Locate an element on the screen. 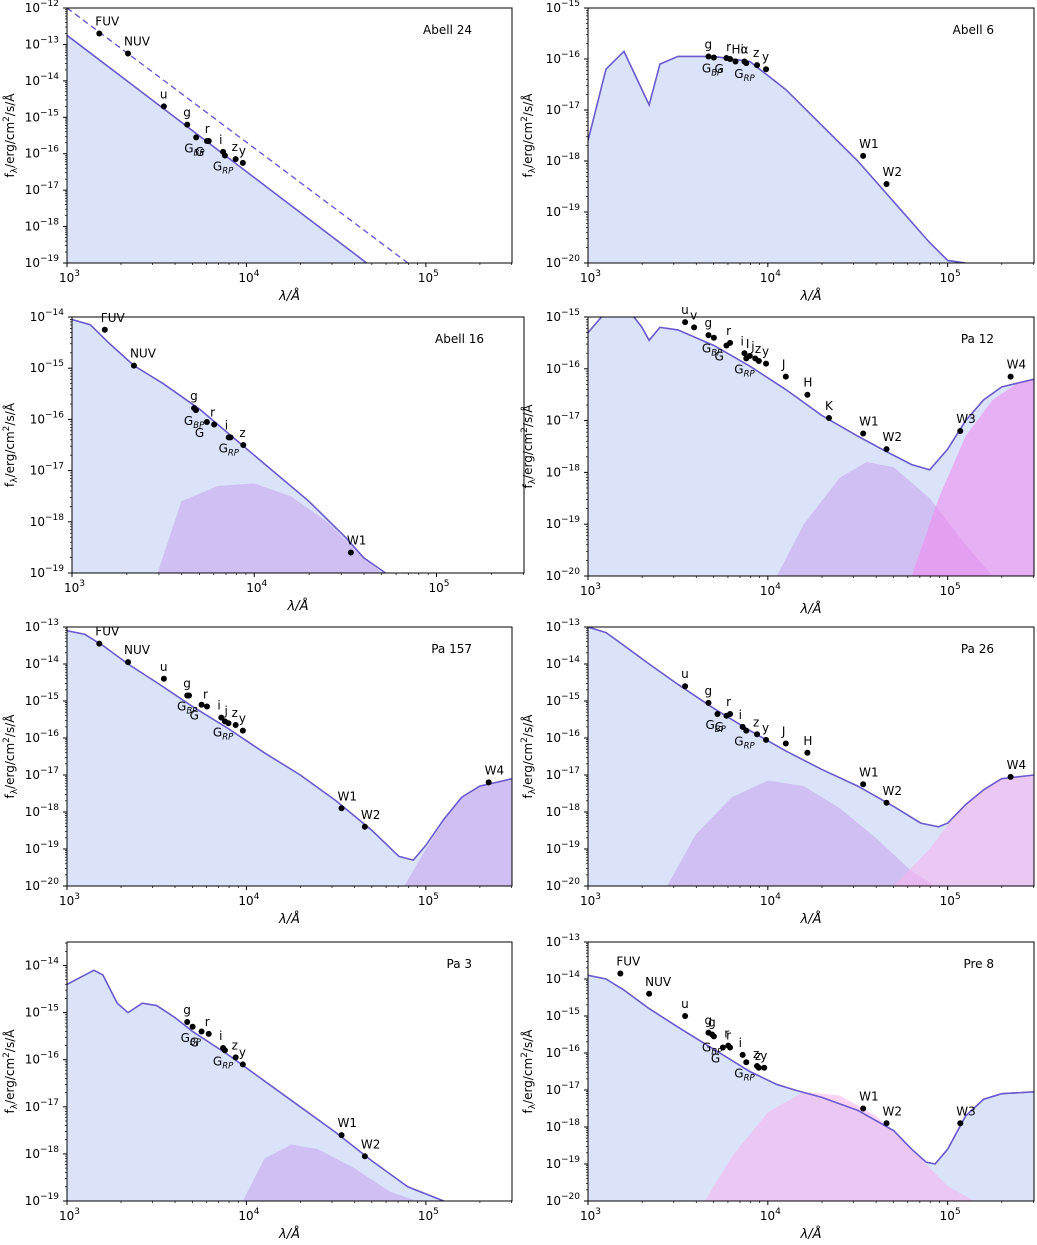  point-label: J is located at coordinates (783, 732).